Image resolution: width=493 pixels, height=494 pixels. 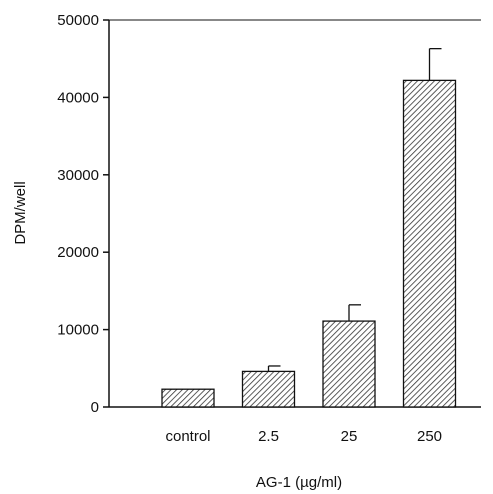 What do you see at coordinates (303, 436) in the screenshot?
I see `x-axis-tick-labels: control 2.5 25 250` at bounding box center [303, 436].